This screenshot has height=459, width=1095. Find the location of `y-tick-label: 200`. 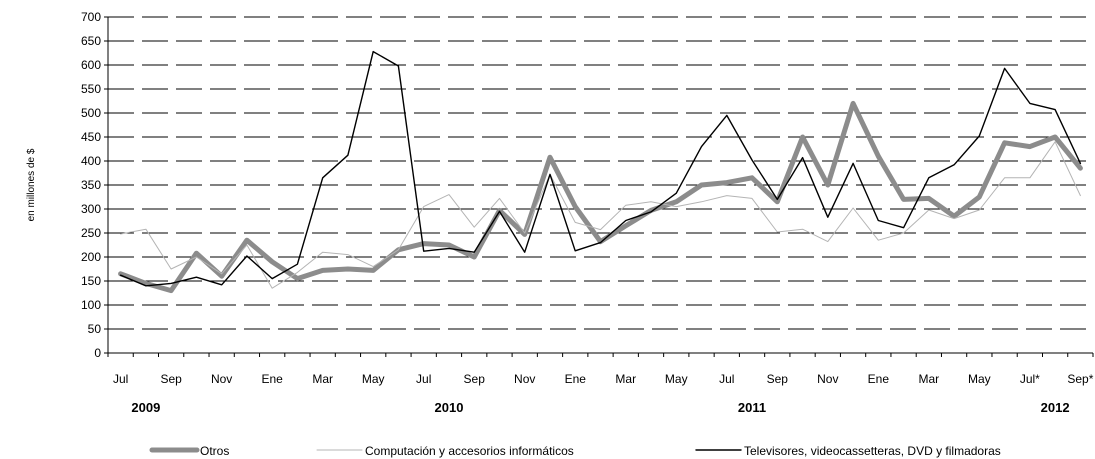

y-tick-label: 200 is located at coordinates (91, 257).